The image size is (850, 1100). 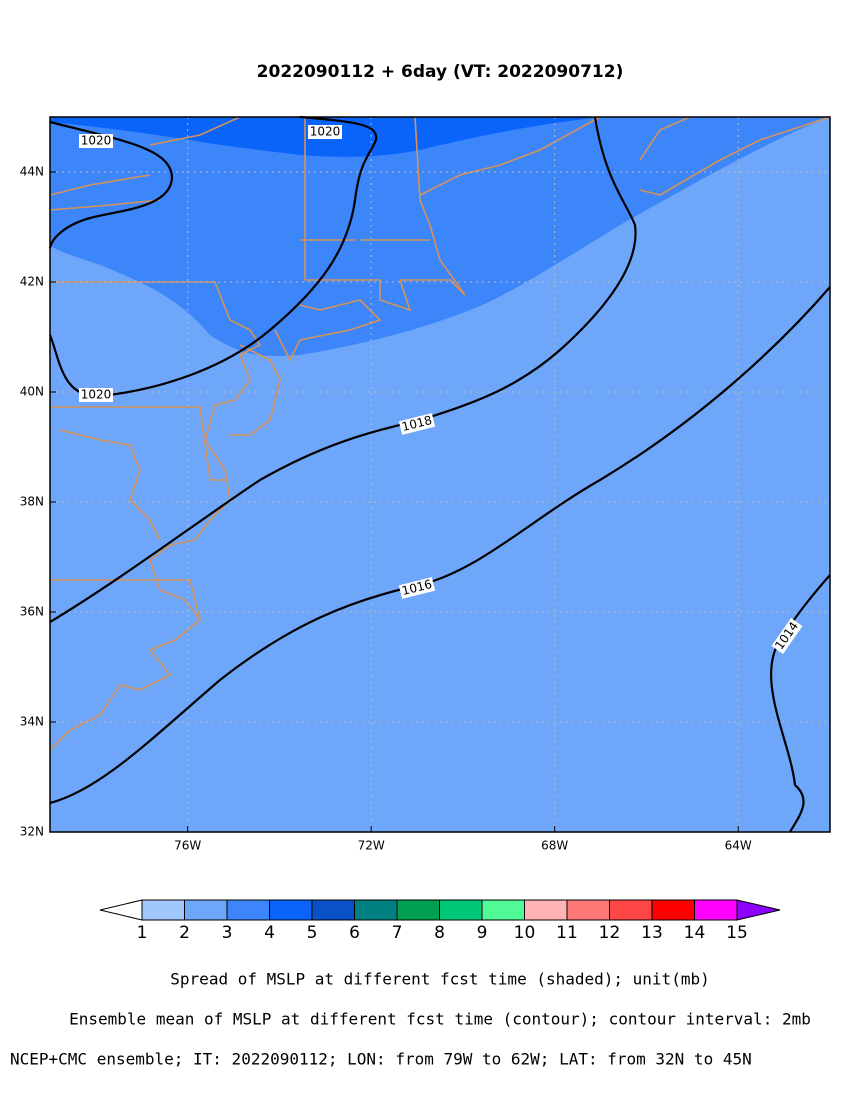 I want to click on colorbar-label: 6, so click(x=354, y=933).